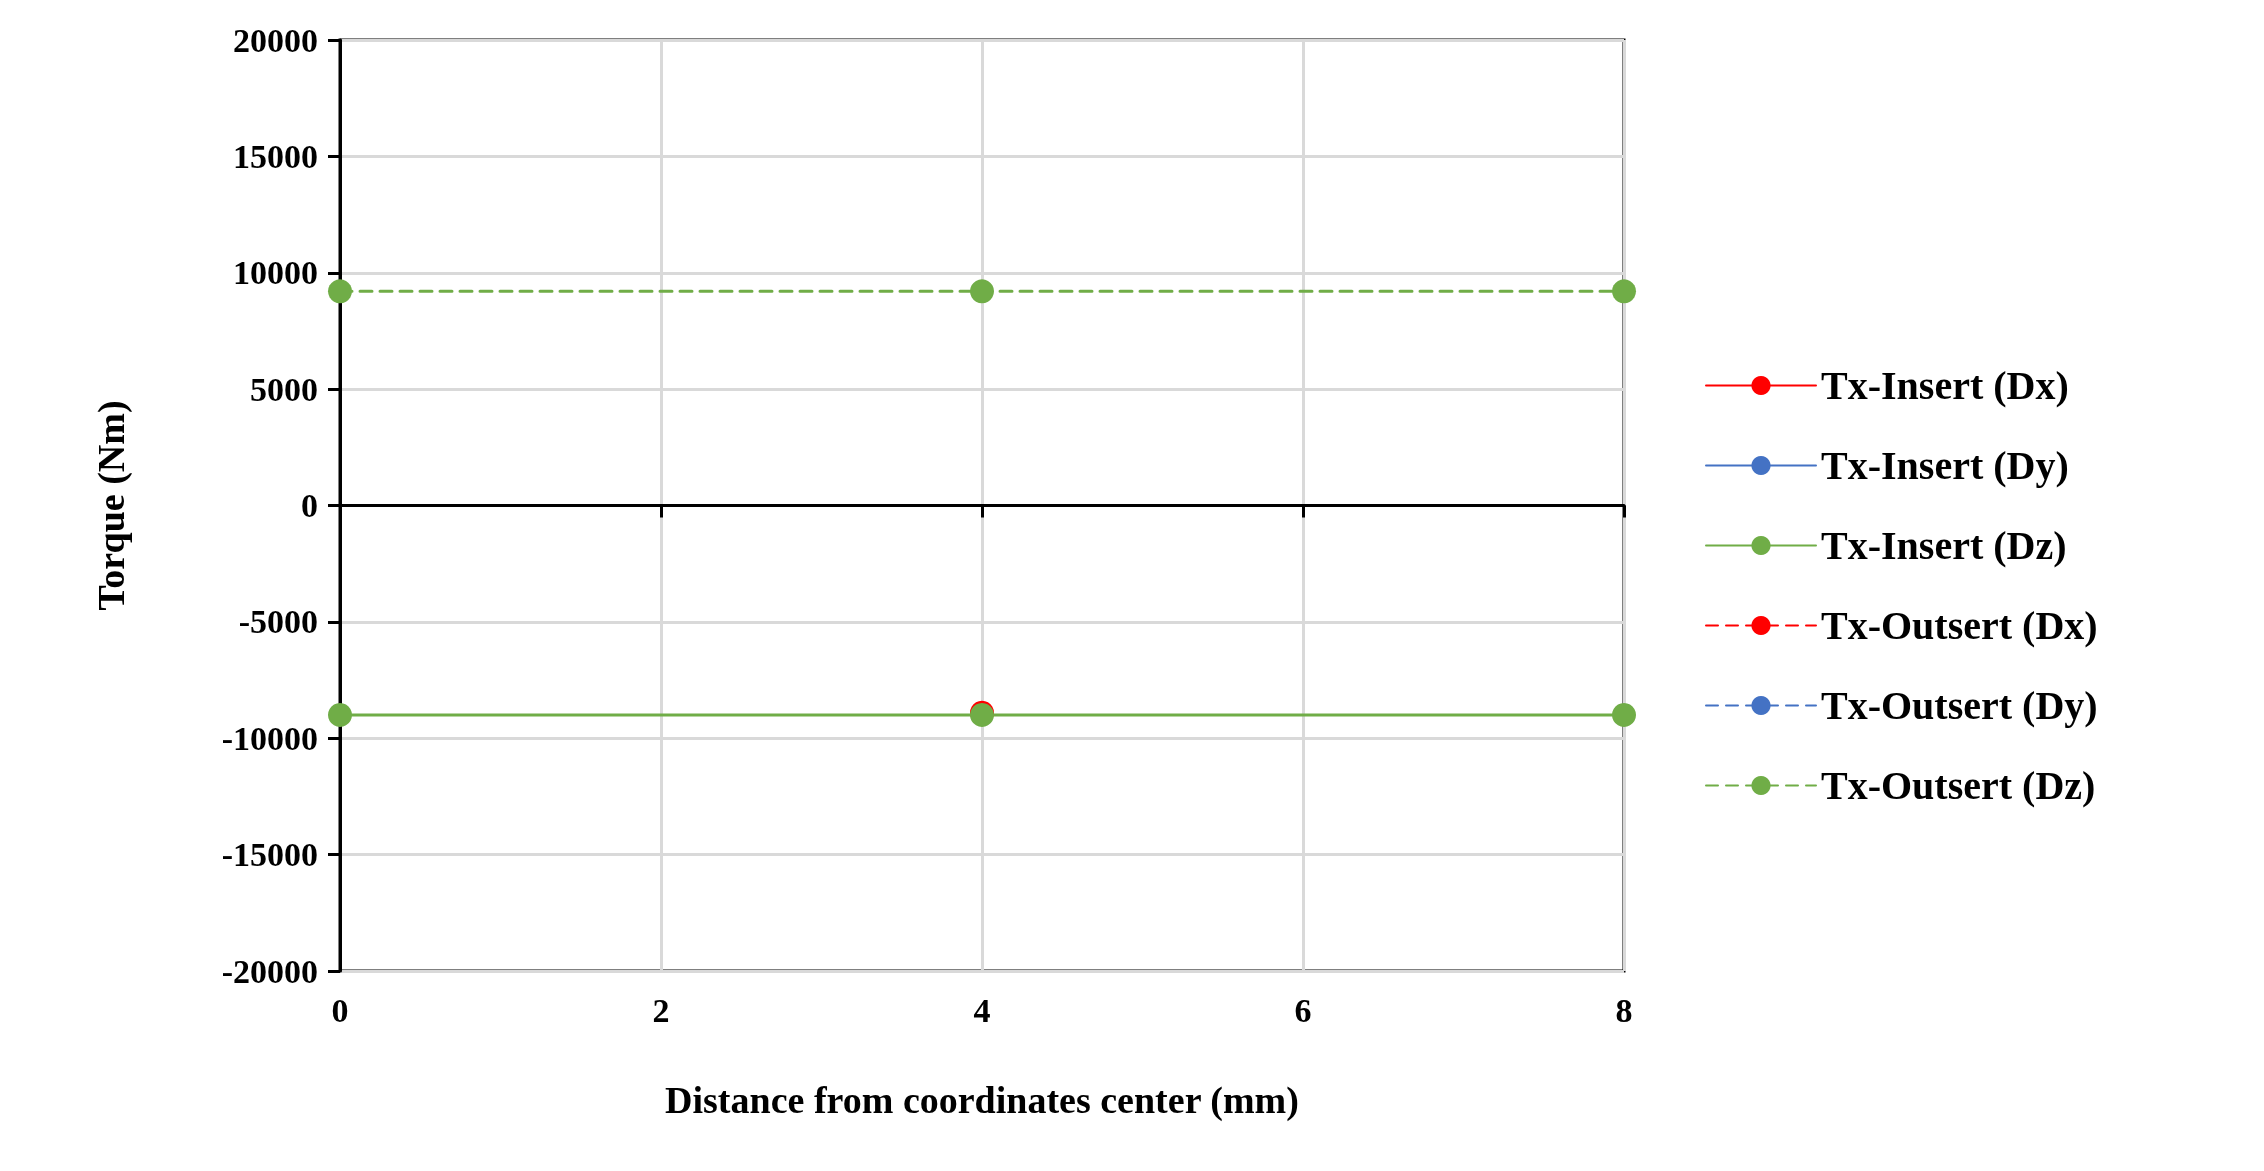 This screenshot has width=2264, height=1171. What do you see at coordinates (1944, 545) in the screenshot?
I see `legend-label: Tx-Insert (Dz)` at bounding box center [1944, 545].